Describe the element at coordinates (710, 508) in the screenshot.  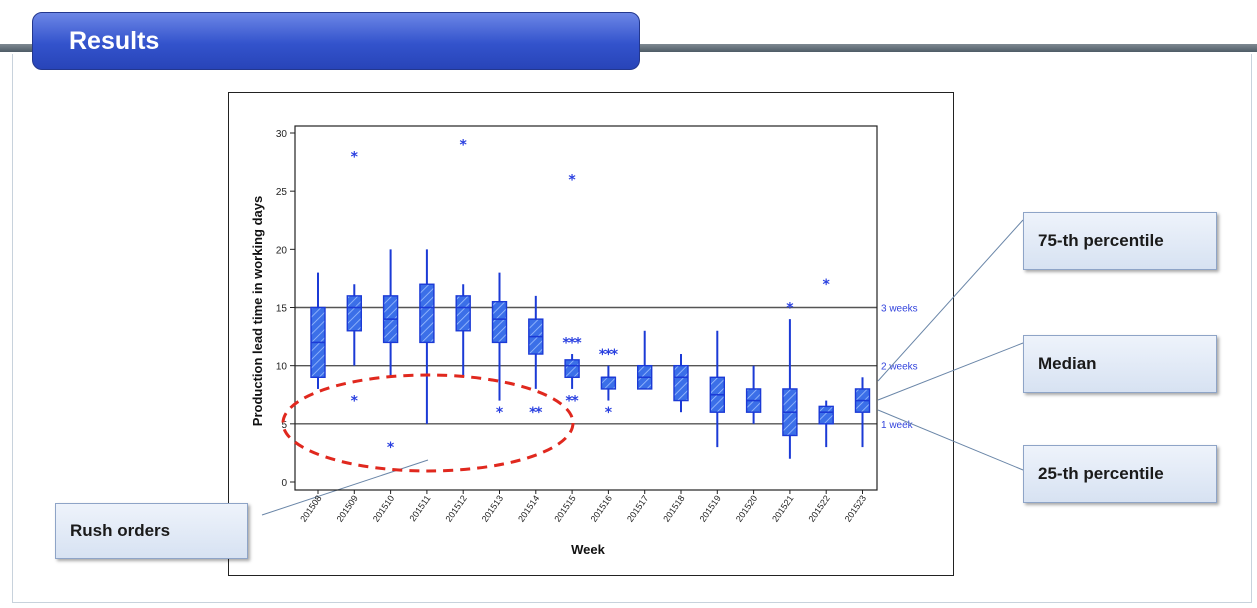
I see `x-tick-label: 201519` at that location.